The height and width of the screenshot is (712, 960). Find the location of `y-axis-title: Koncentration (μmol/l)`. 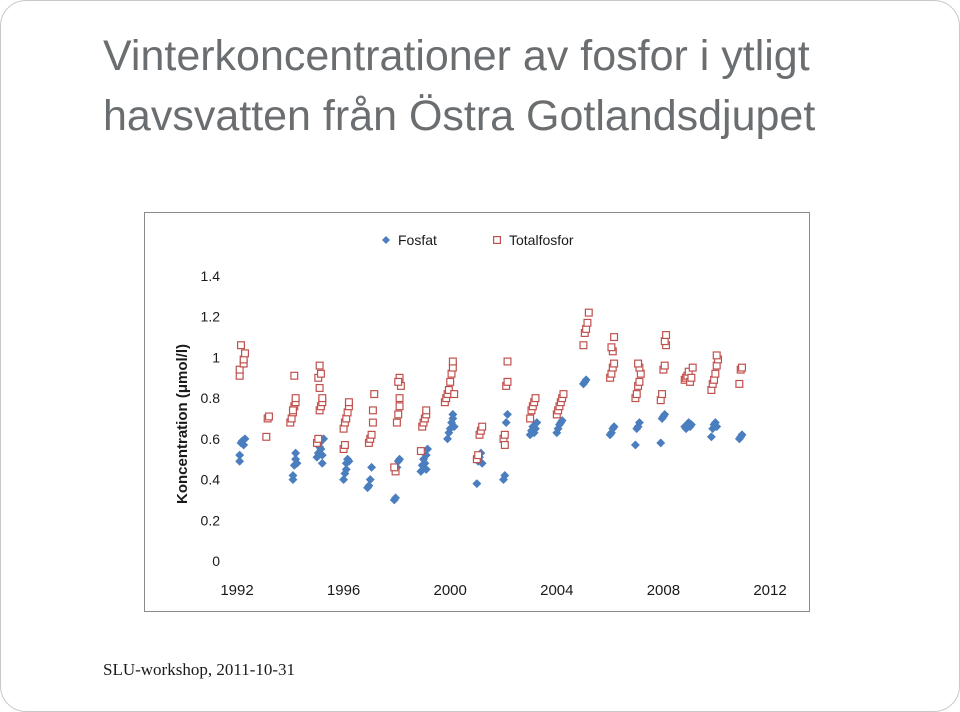

y-axis-title: Koncentration (μmol/l) is located at coordinates (182, 424).